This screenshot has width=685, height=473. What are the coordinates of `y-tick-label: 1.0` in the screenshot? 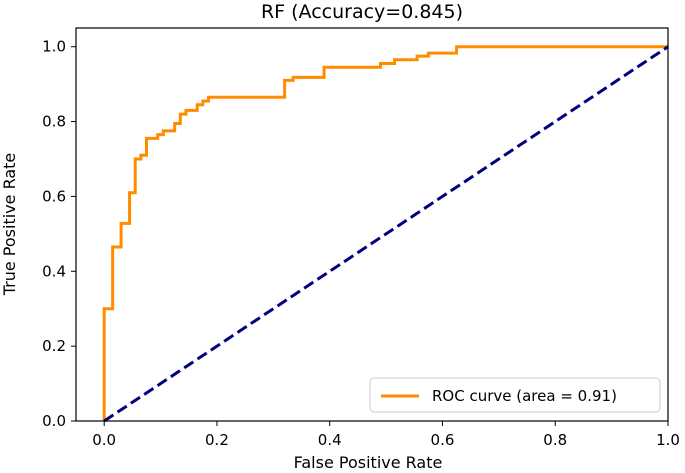 It's located at (54, 47).